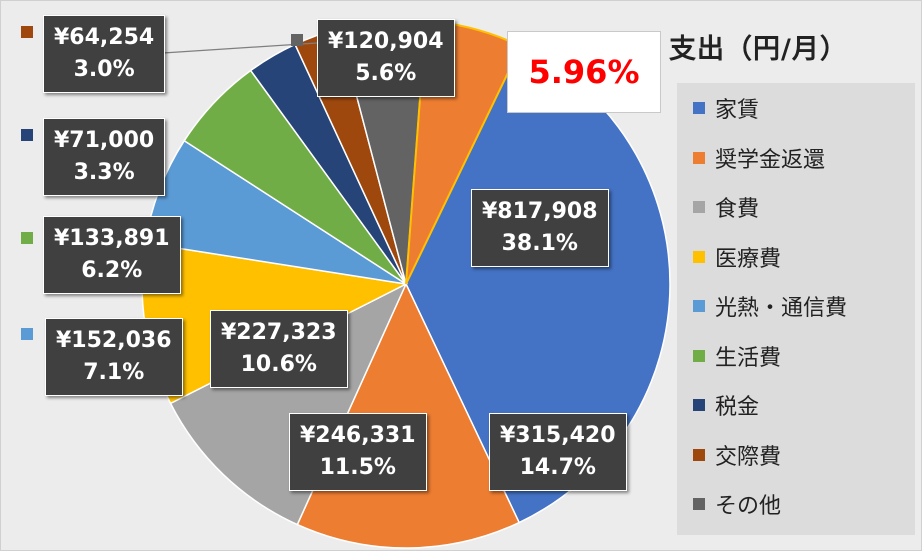 The width and height of the screenshot is (922, 551). What do you see at coordinates (770, 160) in the screenshot?
I see `legend-label: 奨学金返還` at bounding box center [770, 160].